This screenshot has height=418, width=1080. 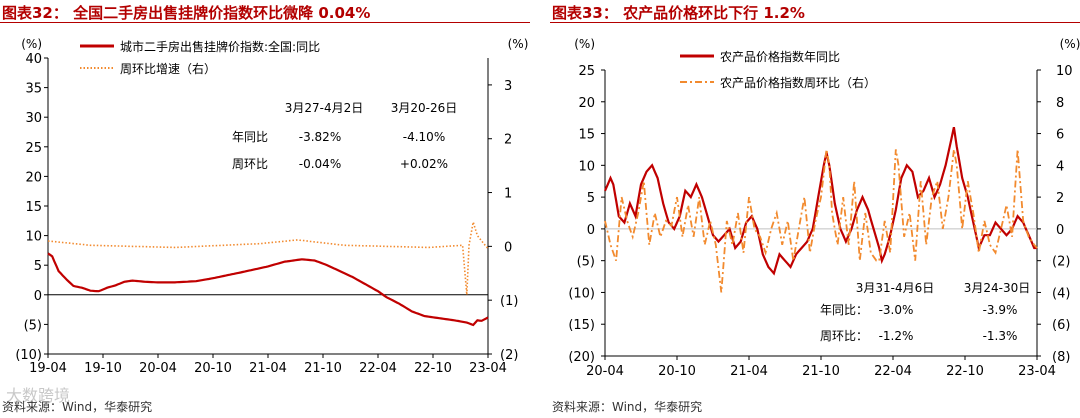 I want to click on annotation-value-prior: -1.3%, so click(x=1000, y=336).